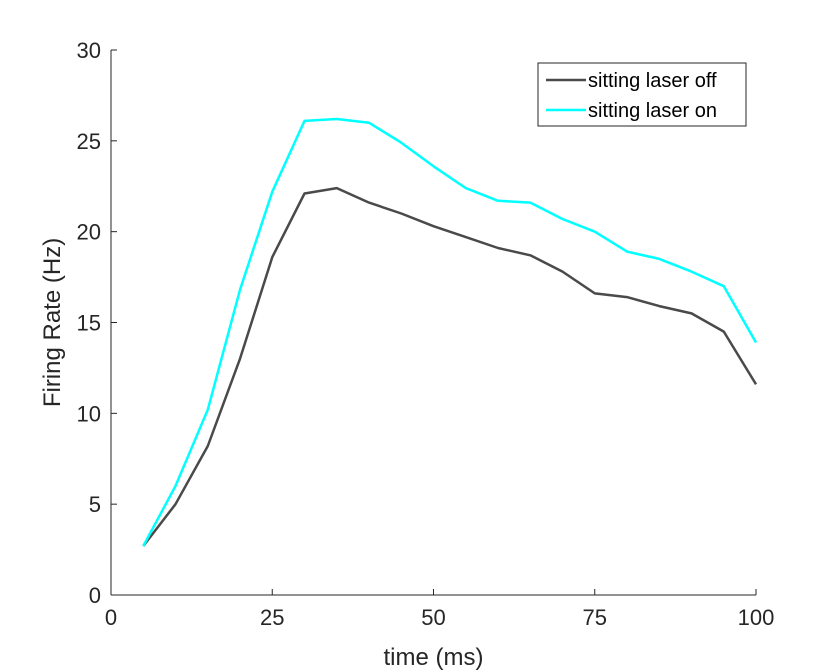  Describe the element at coordinates (89, 50) in the screenshot. I see `y-tick-label: 30` at that location.